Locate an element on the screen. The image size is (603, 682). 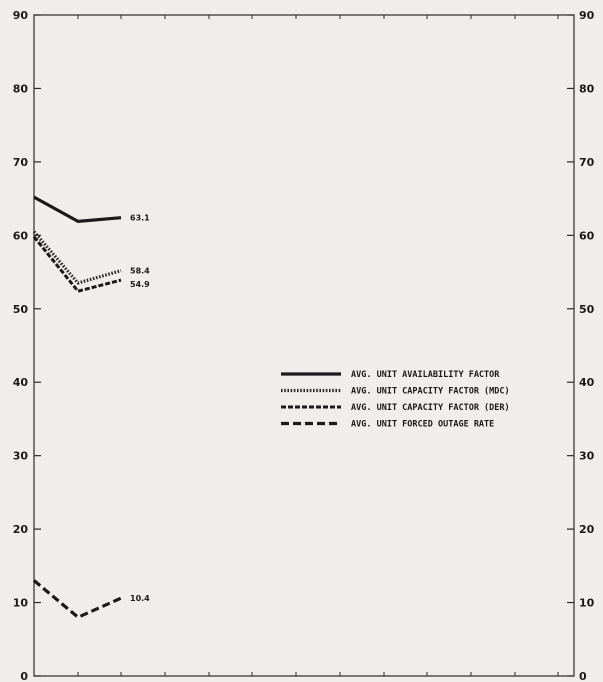
right-tick-label-30: 30 is located at coordinates (587, 456).